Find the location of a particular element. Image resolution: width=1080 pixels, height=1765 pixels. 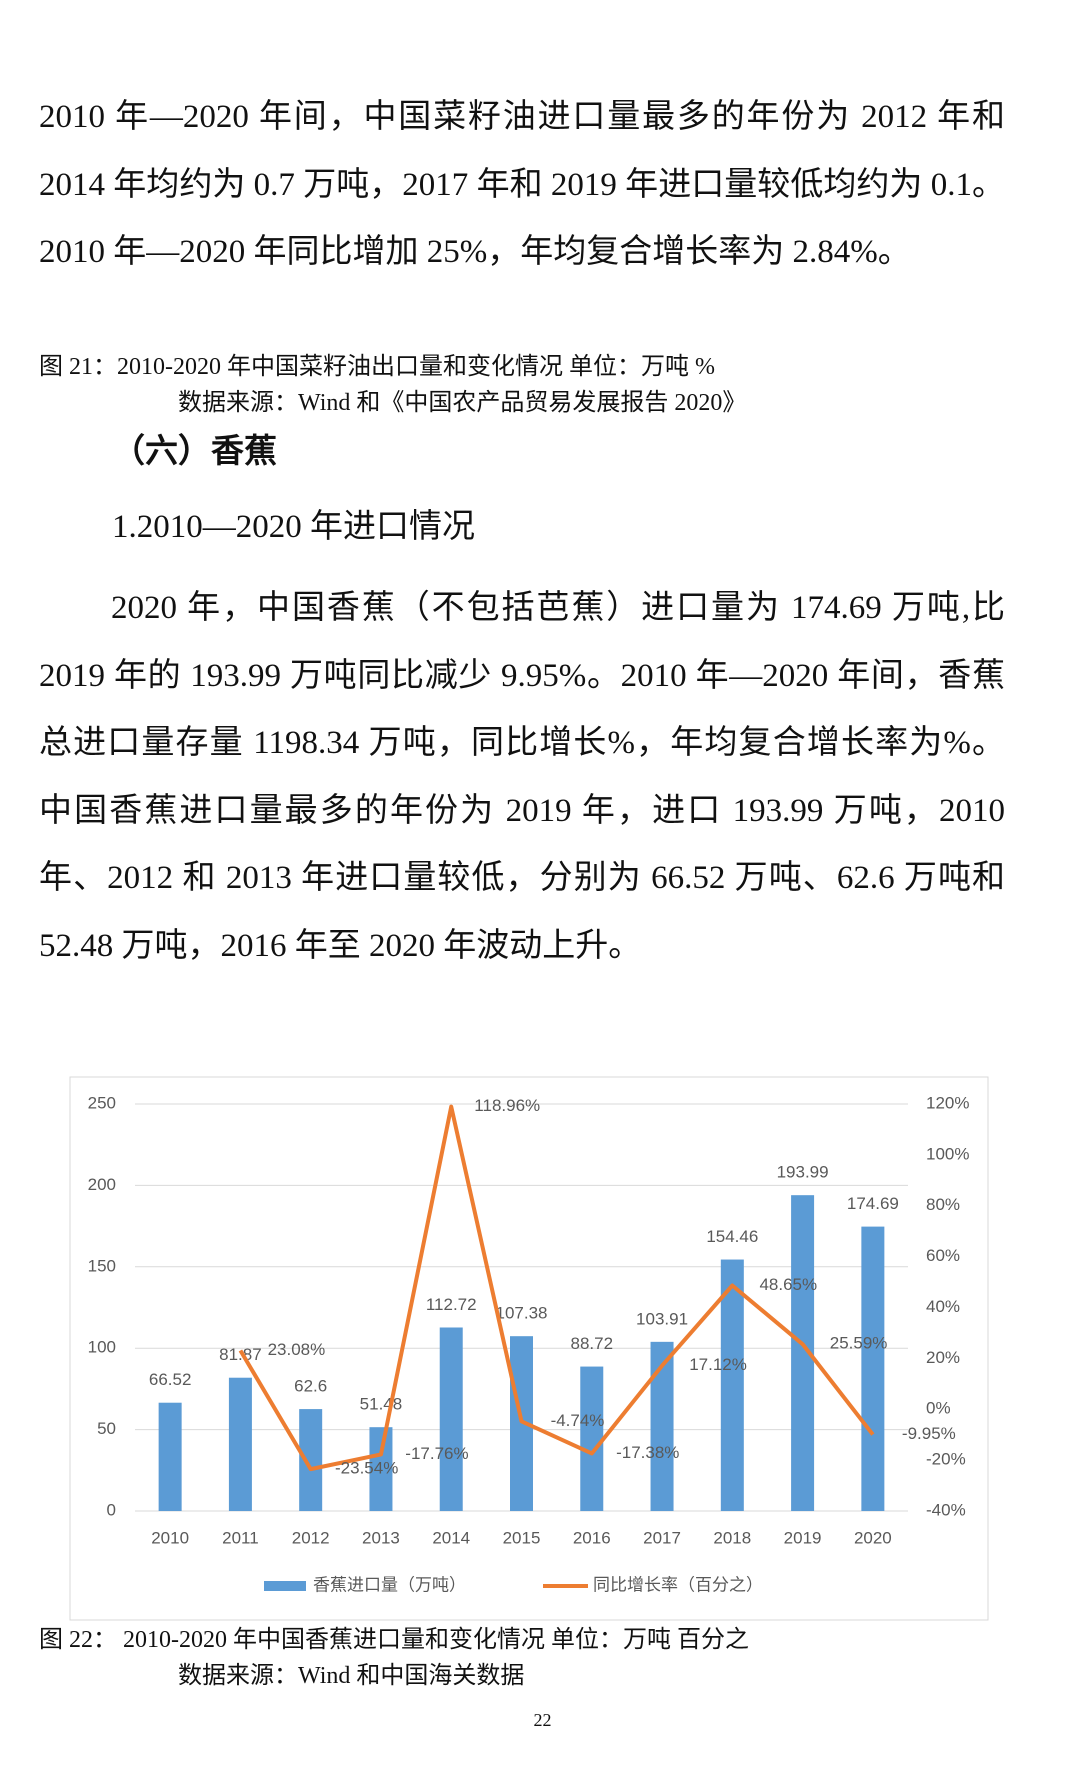

line-value-label: 48.65% is located at coordinates (788, 1284).